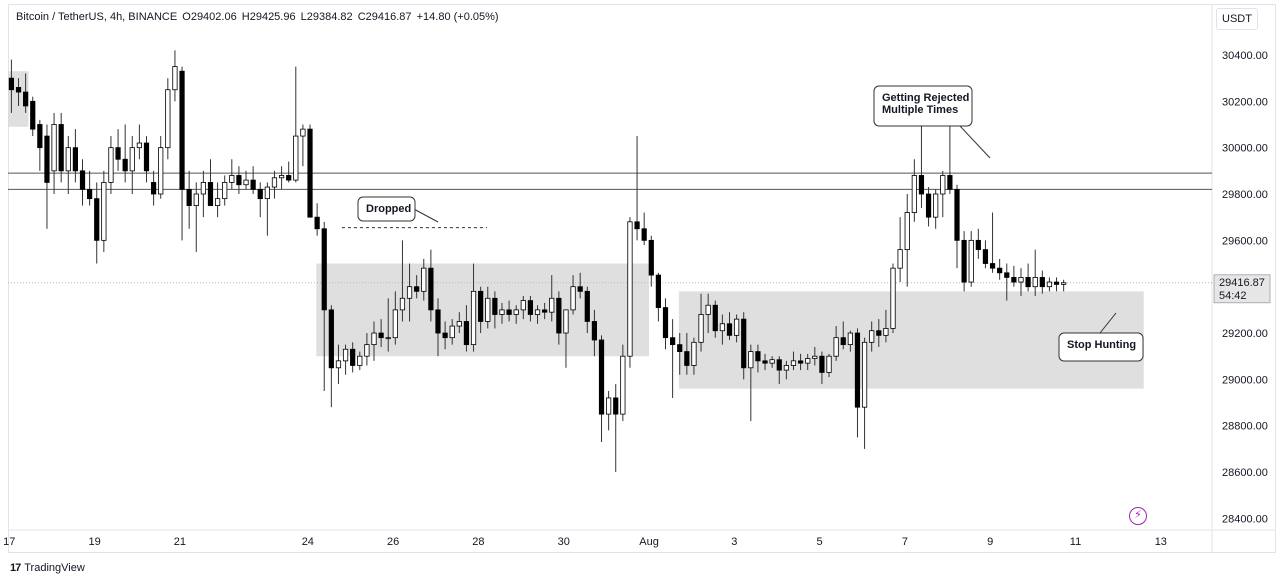 The image size is (1280, 584). I want to click on y-tick-label: 30200.00, so click(1245, 102).